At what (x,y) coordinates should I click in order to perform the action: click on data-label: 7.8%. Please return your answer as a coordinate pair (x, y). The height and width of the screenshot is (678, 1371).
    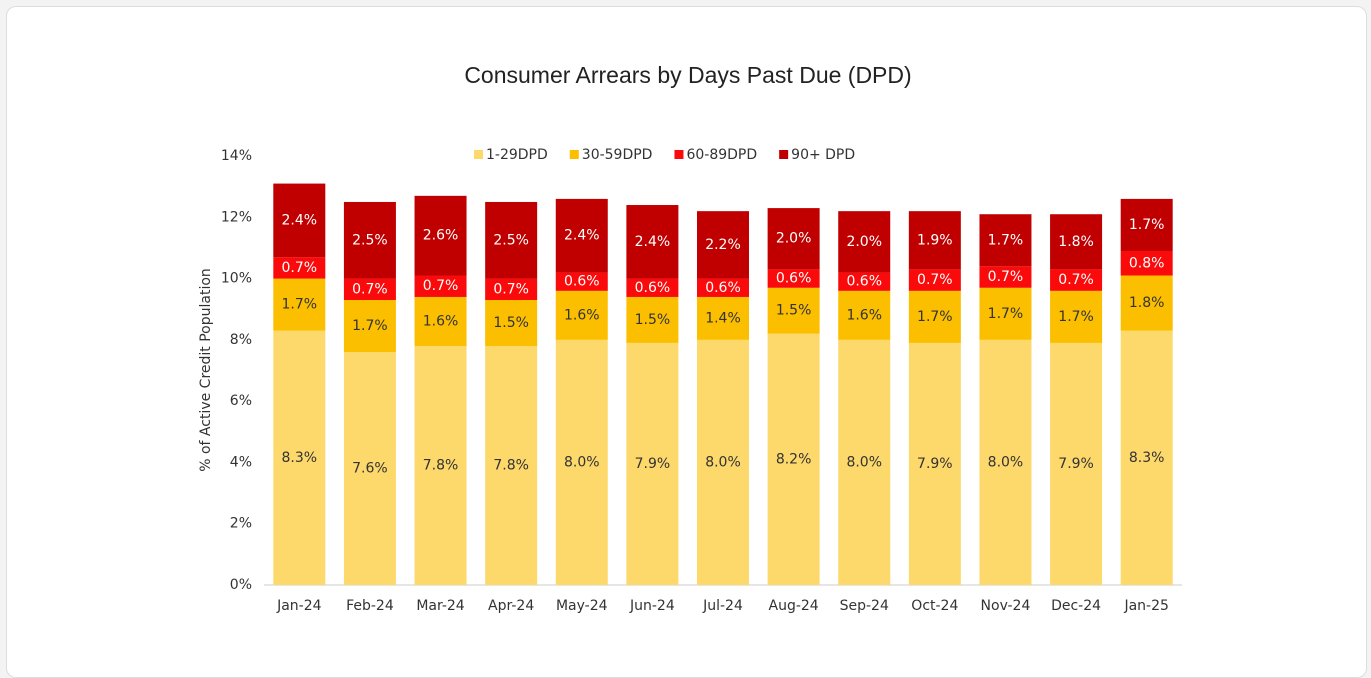
    Looking at the image, I should click on (511, 465).